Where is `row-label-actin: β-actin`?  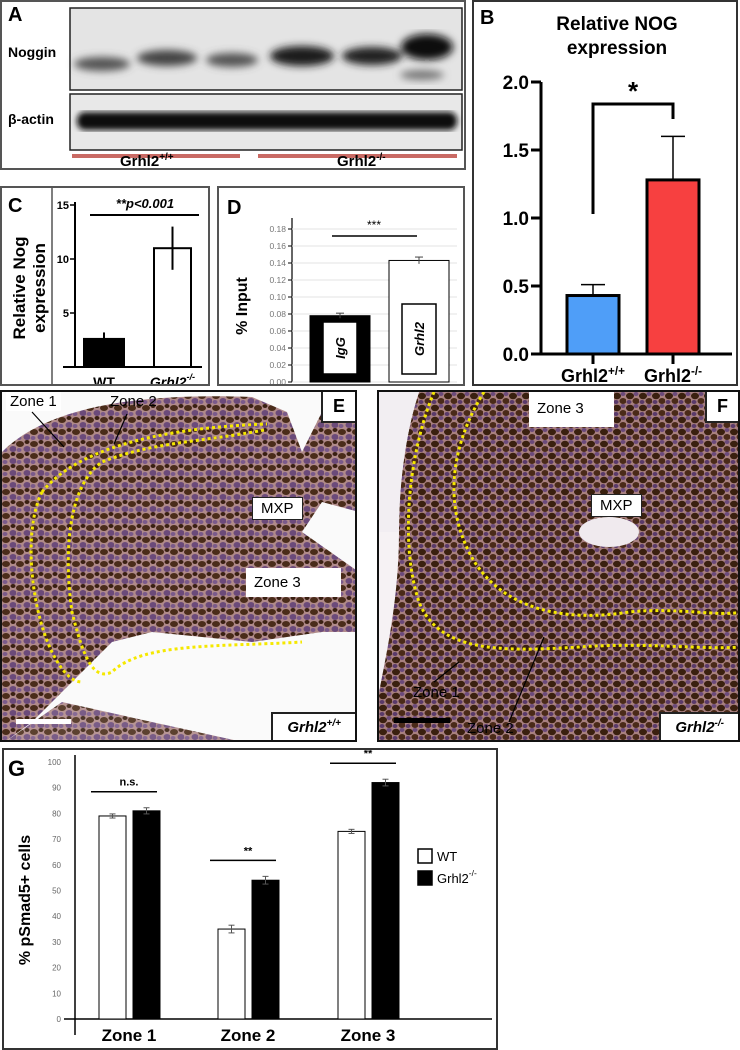
row-label-actin: β-actin is located at coordinates (31, 119).